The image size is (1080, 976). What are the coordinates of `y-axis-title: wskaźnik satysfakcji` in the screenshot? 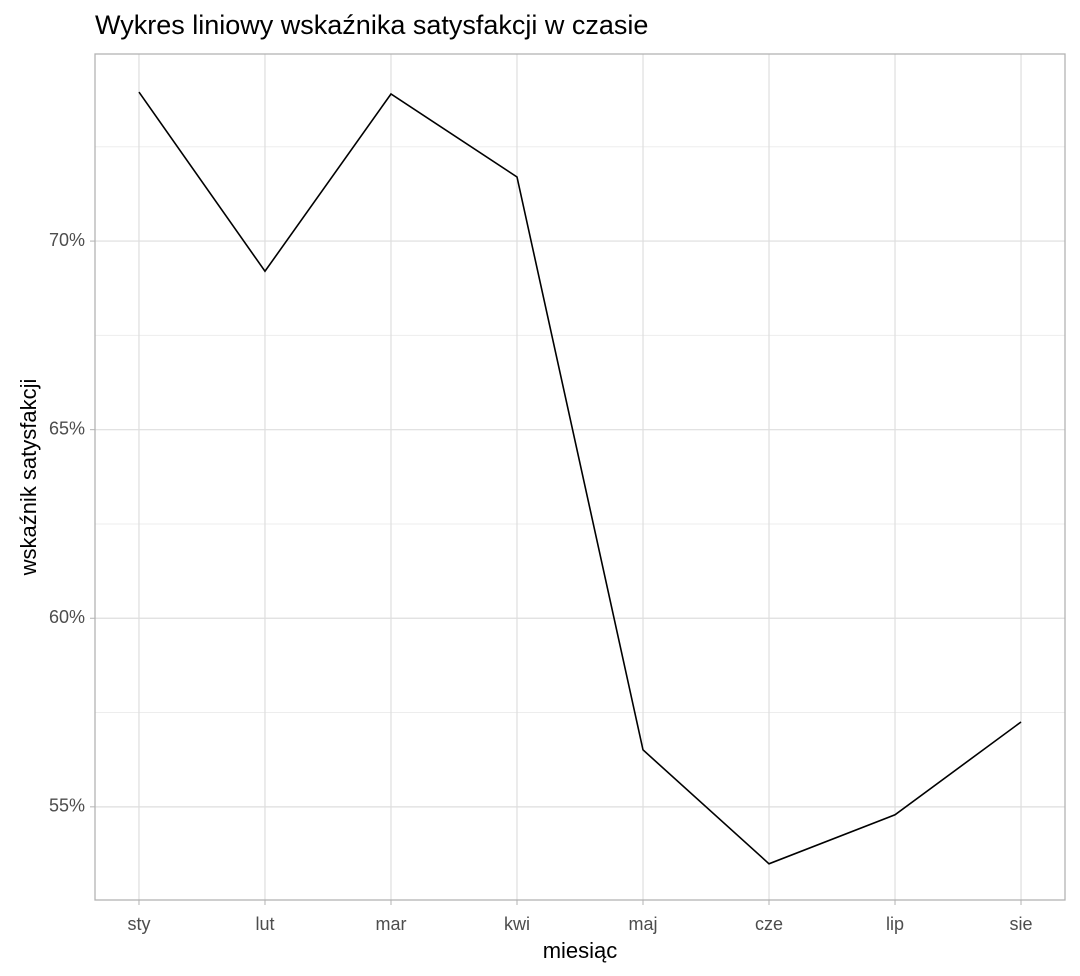 It's located at (28, 478).